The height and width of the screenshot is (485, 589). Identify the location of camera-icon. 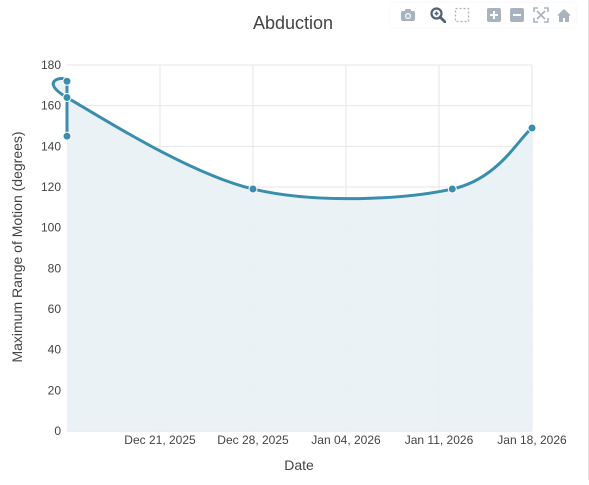
(408, 15).